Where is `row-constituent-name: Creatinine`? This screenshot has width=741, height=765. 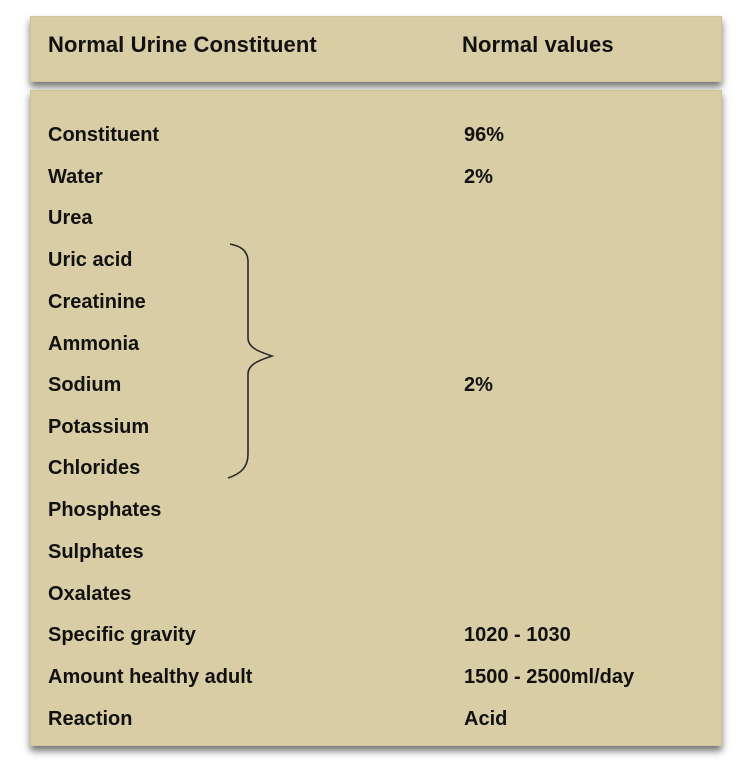
row-constituent-name: Creatinine is located at coordinates (97, 302).